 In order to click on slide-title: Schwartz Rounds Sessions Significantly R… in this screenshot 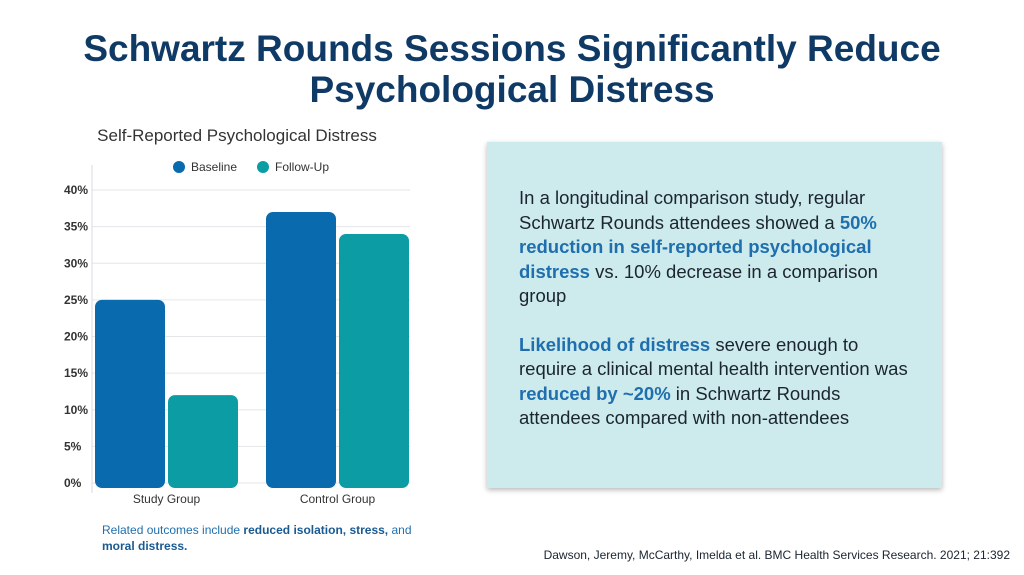, I will do `click(512, 69)`.